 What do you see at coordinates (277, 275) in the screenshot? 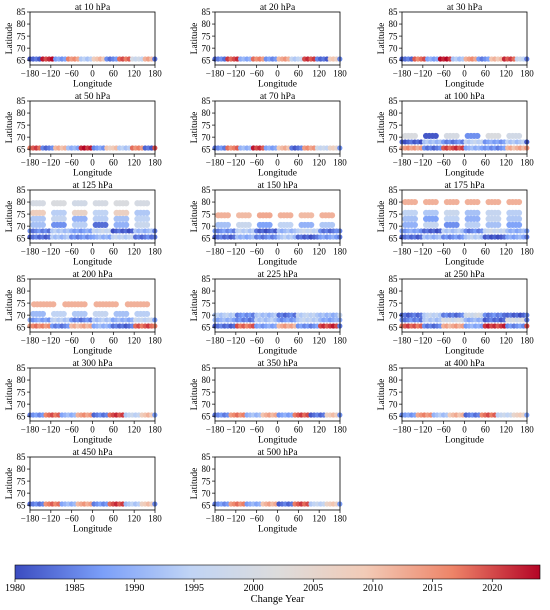
I see `subplot-title: at 225 hPa` at bounding box center [277, 275].